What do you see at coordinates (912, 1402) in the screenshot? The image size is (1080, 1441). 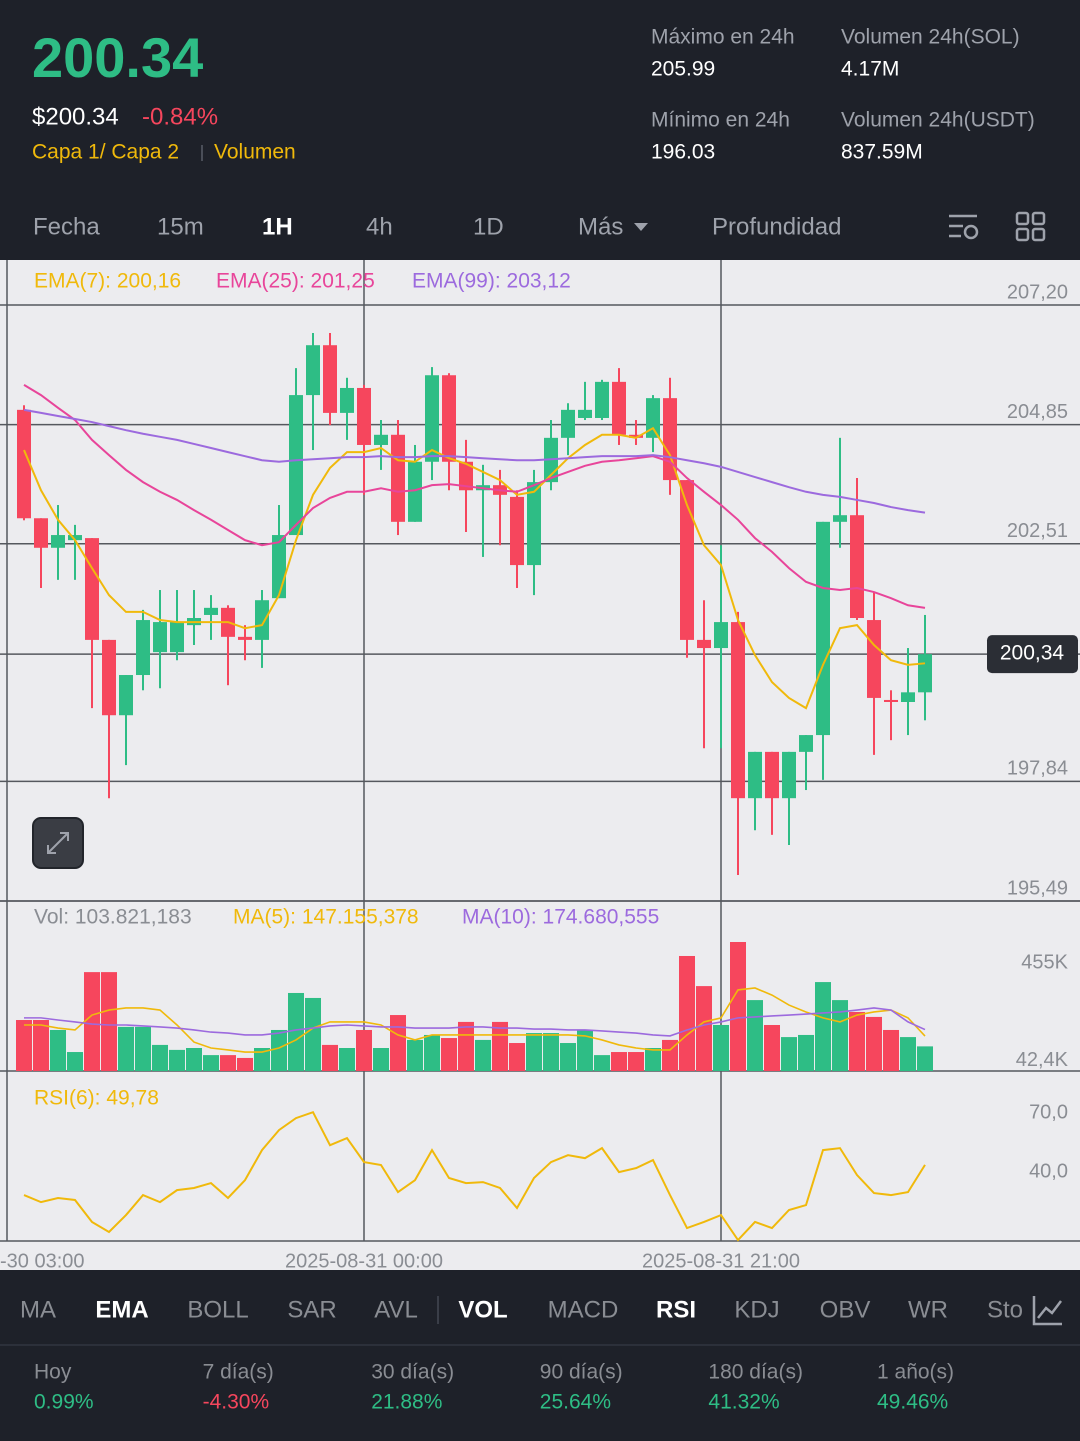 I see `period-return: 49.46%` at bounding box center [912, 1402].